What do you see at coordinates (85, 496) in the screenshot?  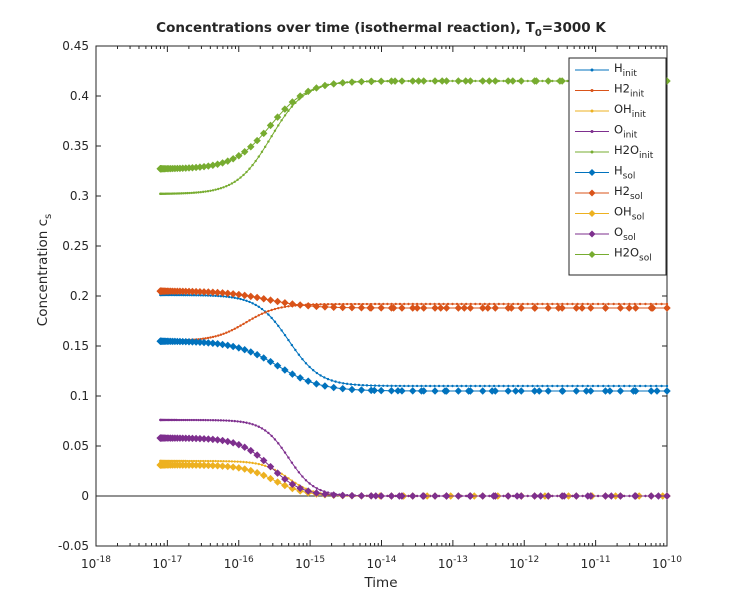 I see `y-tick-label: 0` at bounding box center [85, 496].